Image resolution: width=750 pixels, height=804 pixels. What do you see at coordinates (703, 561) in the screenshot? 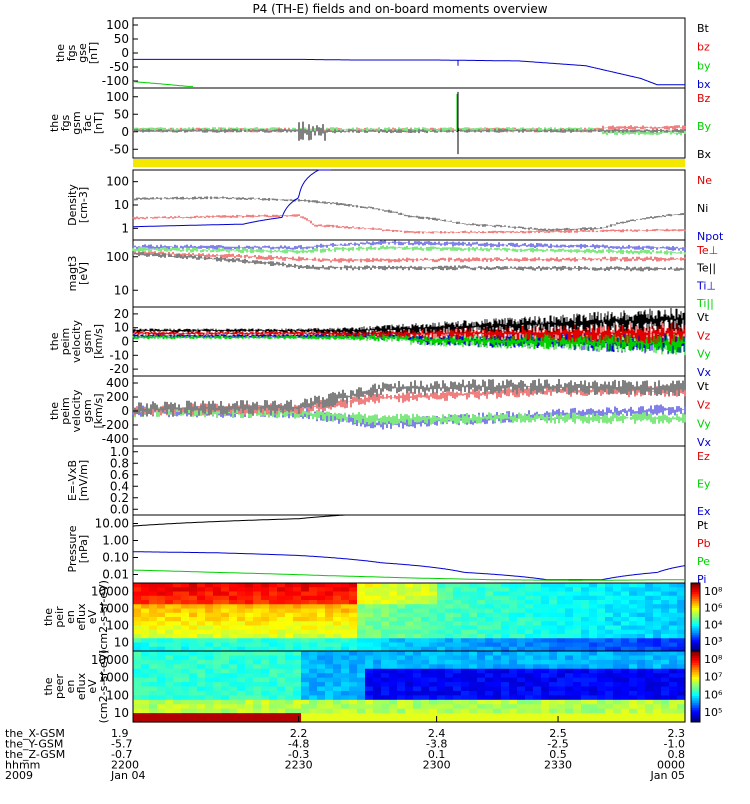
I see `legend-pe: Pe` at bounding box center [703, 561].